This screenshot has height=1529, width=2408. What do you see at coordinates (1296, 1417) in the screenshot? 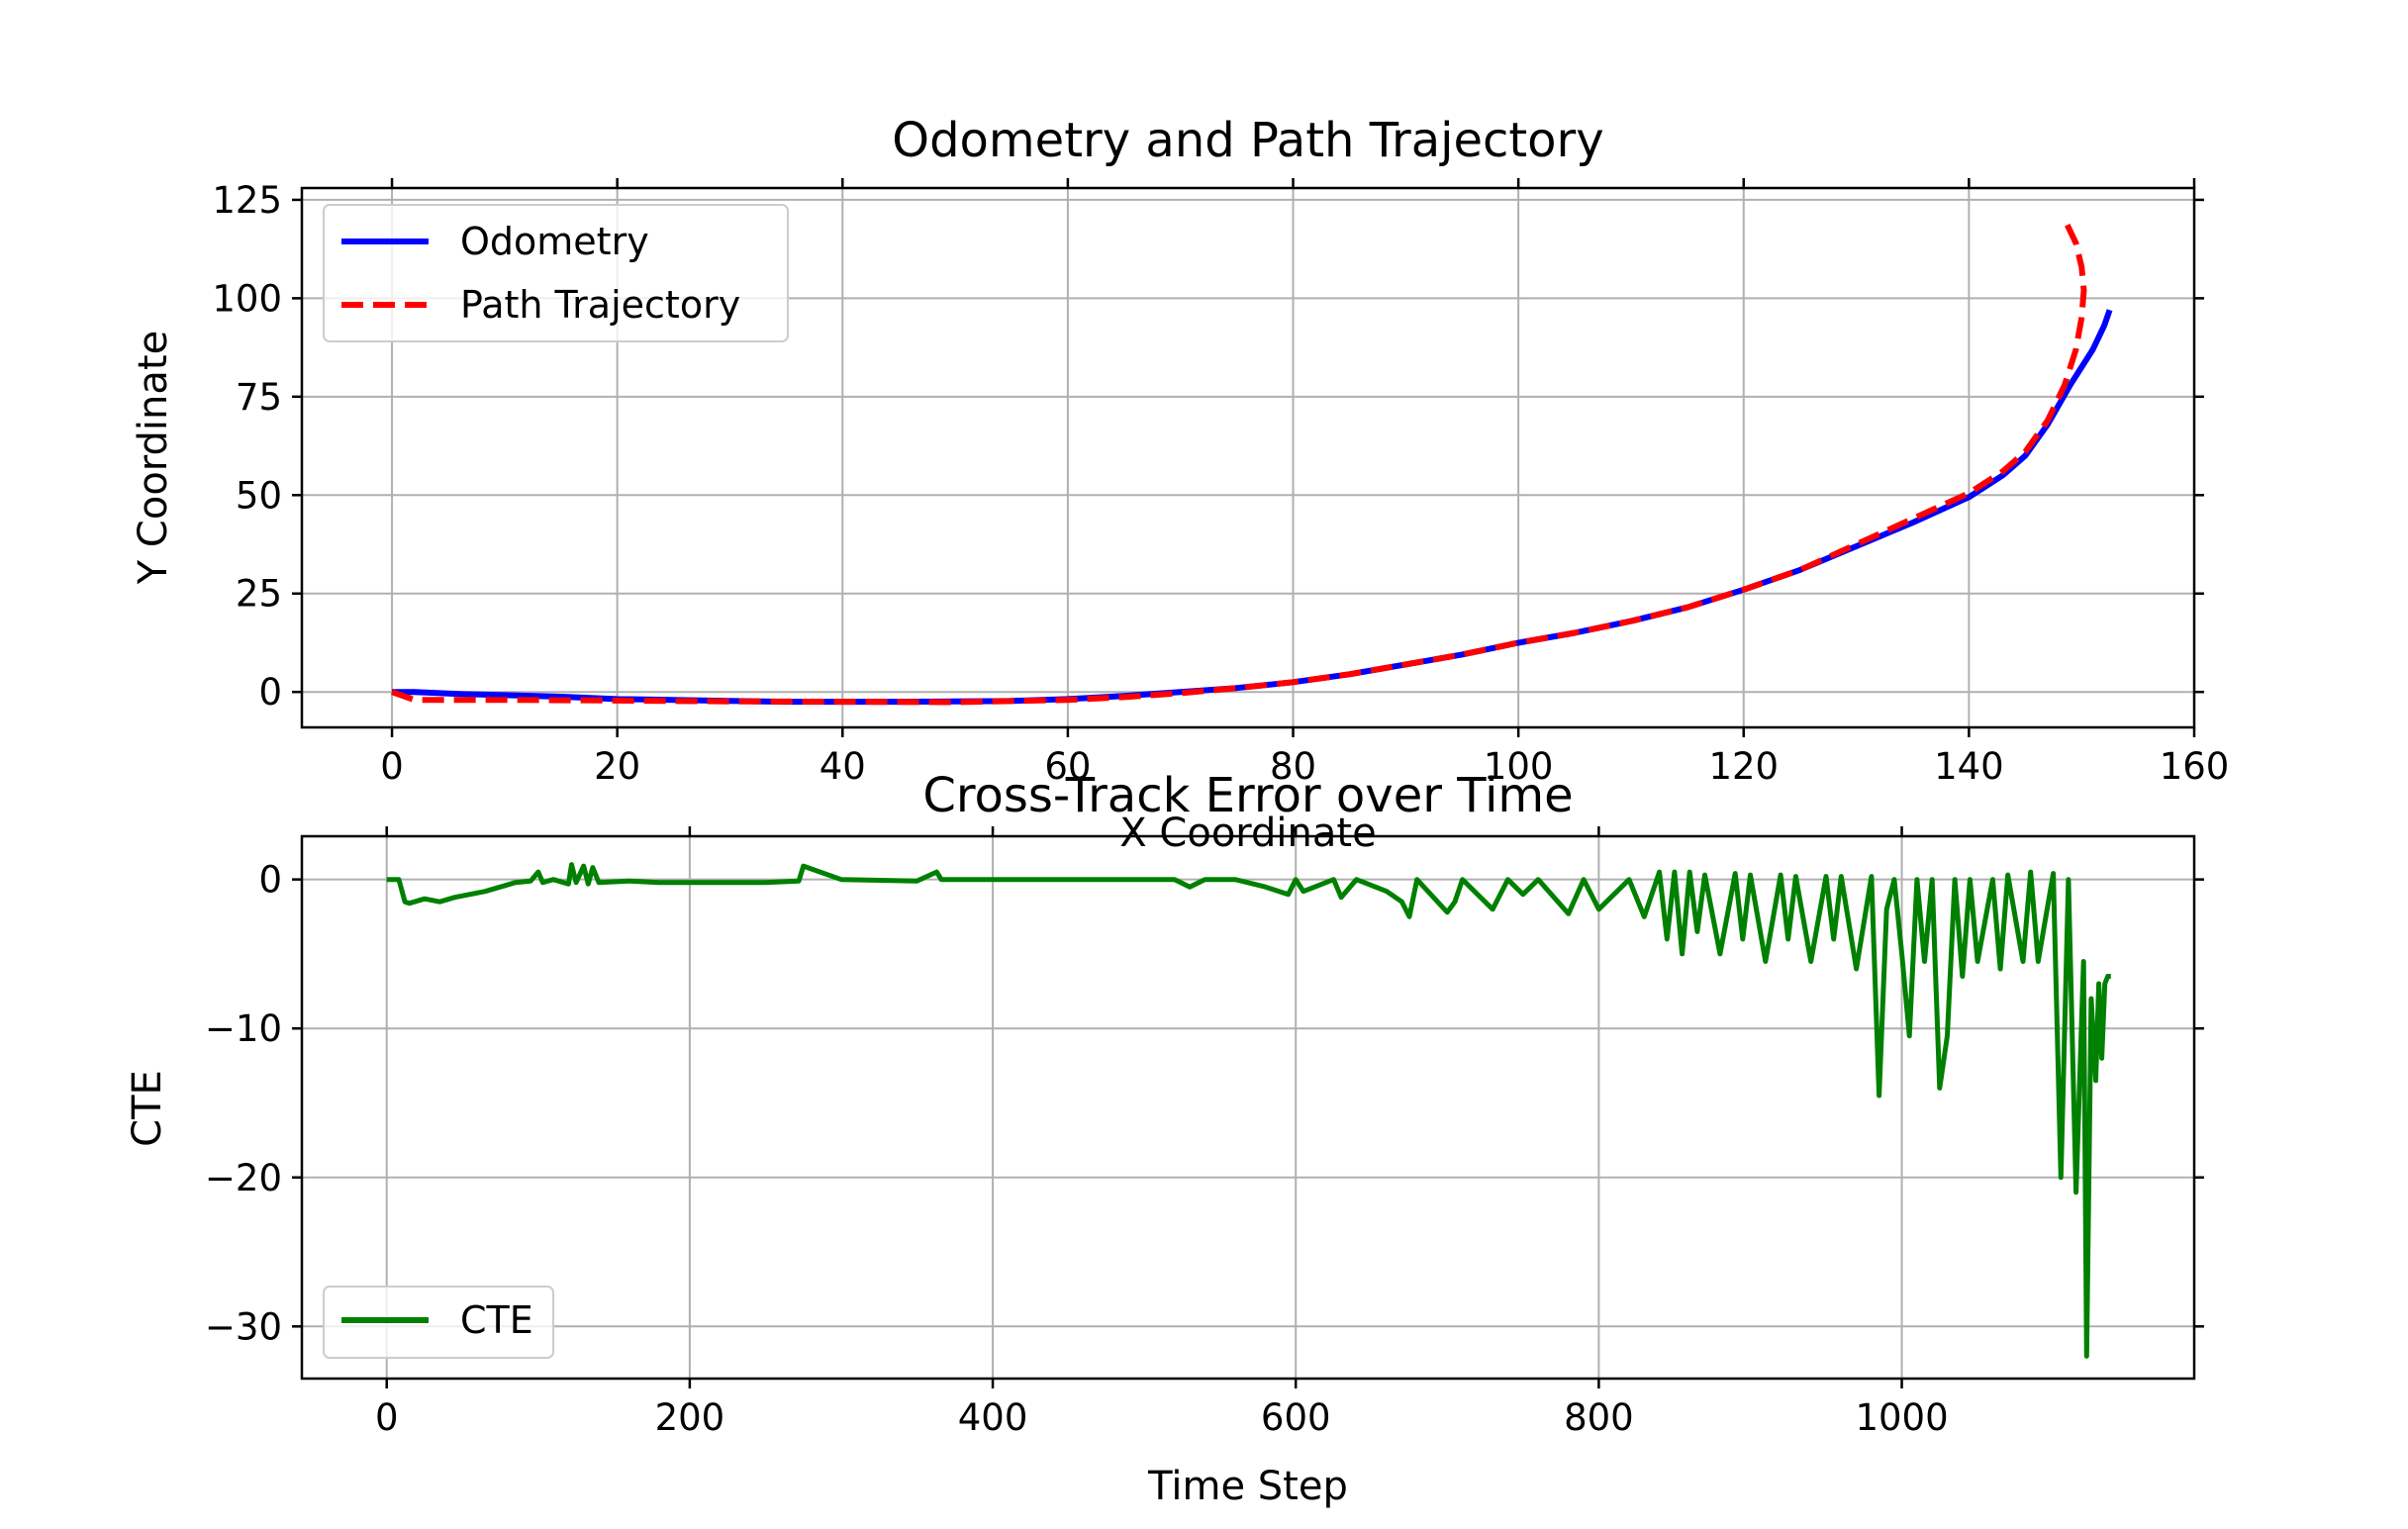
I see `cte-x-tick-label: 600` at bounding box center [1296, 1417].